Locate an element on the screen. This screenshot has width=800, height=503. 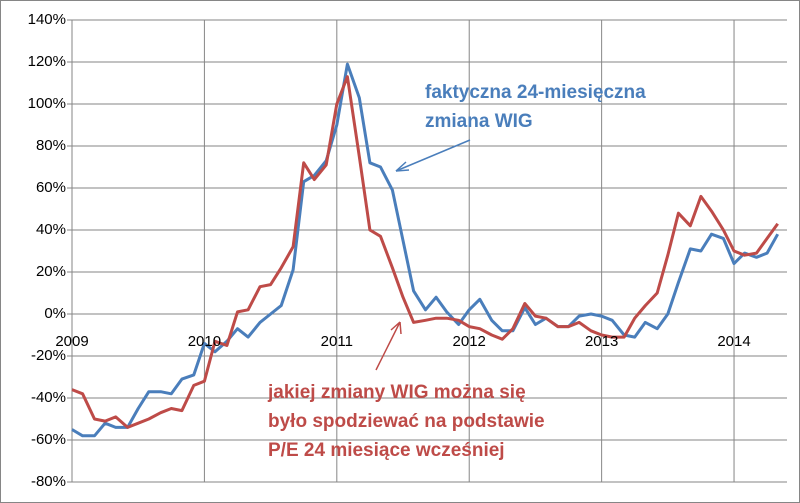
y-tick-label: 140% is located at coordinates (47, 19).